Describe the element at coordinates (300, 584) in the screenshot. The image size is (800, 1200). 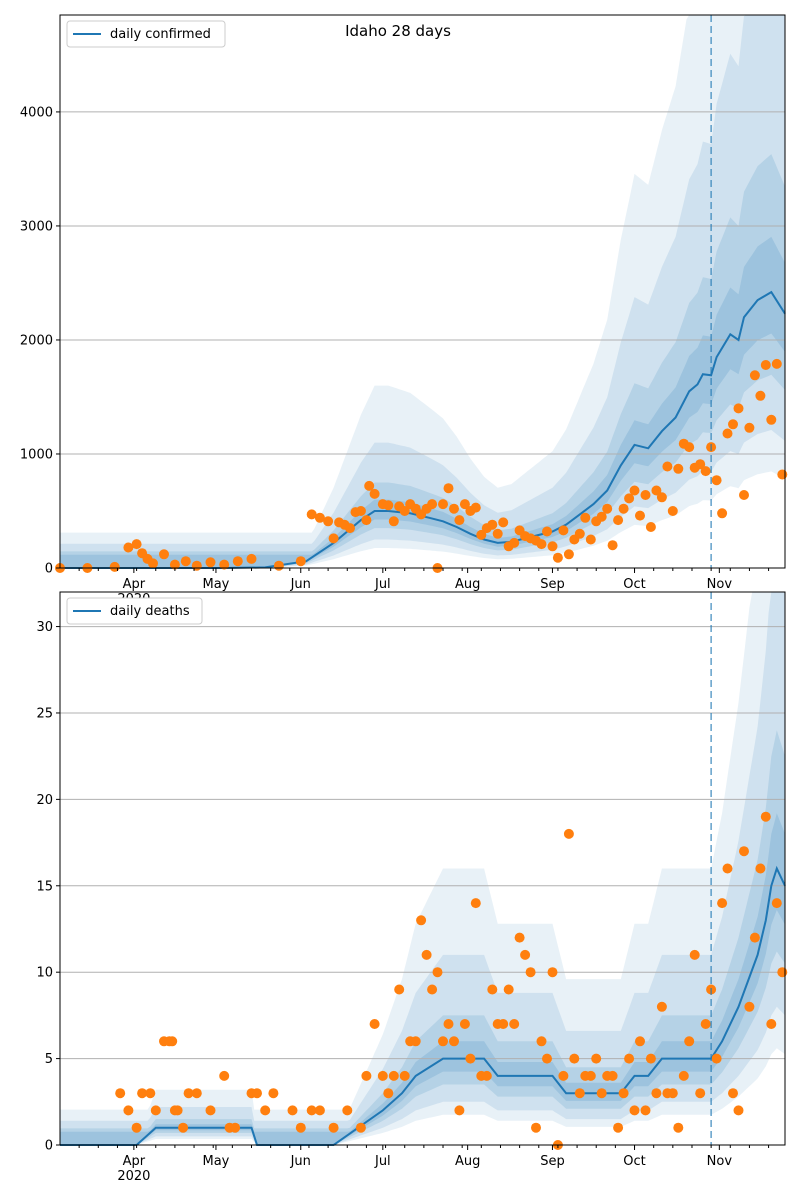
I see `x-tick-label: Jun` at that location.